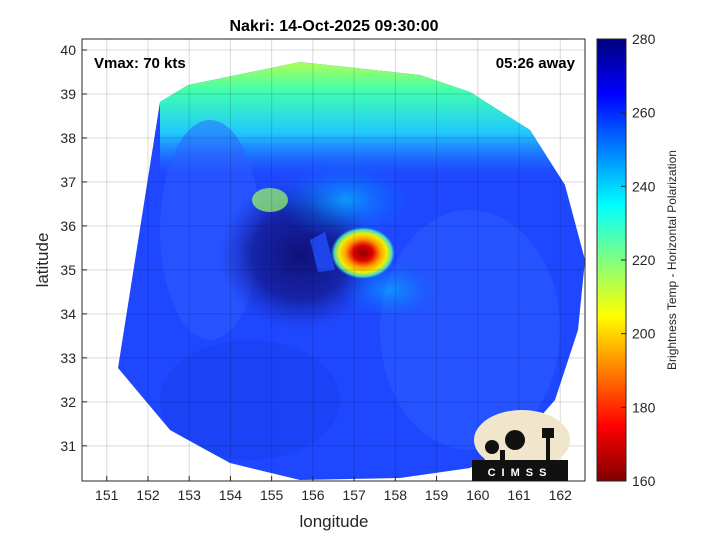 This screenshot has width=720, height=540. Describe the element at coordinates (231, 495) in the screenshot. I see `x-tick-label: 154` at that location.